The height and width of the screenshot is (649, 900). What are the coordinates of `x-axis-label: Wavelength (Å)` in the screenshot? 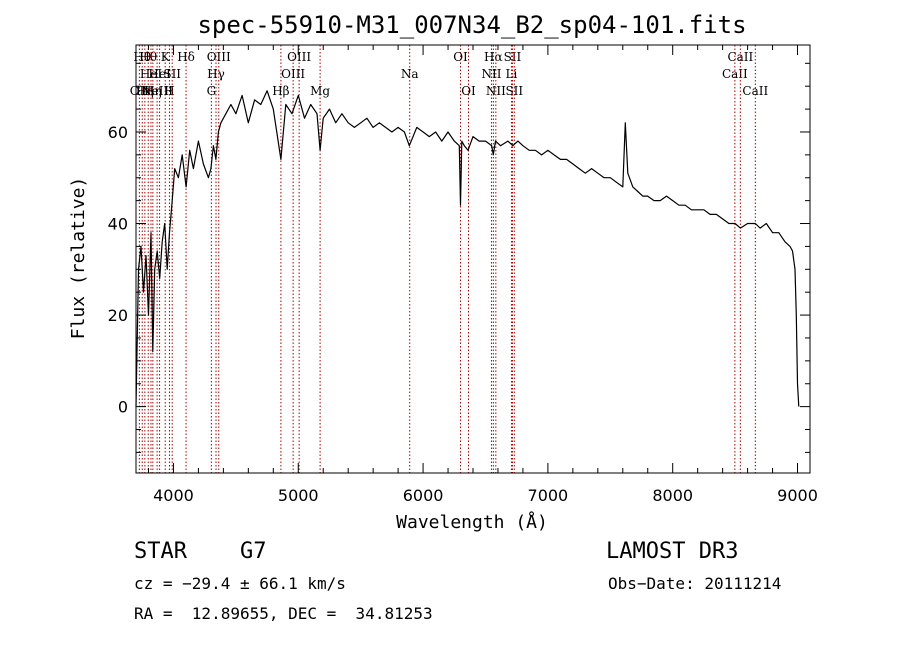 It's located at (472, 522).